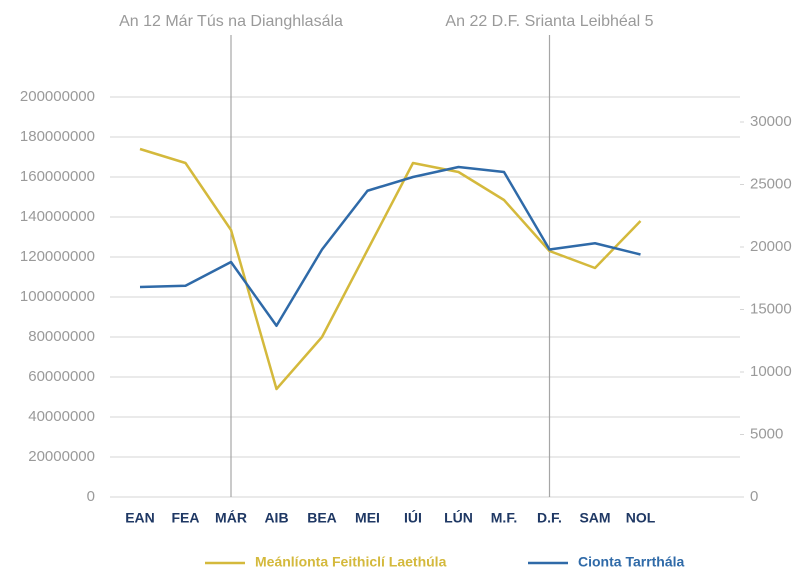 The width and height of the screenshot is (796, 571). What do you see at coordinates (57, 296) in the screenshot?
I see `y-tick-label: 100000000` at bounding box center [57, 296].